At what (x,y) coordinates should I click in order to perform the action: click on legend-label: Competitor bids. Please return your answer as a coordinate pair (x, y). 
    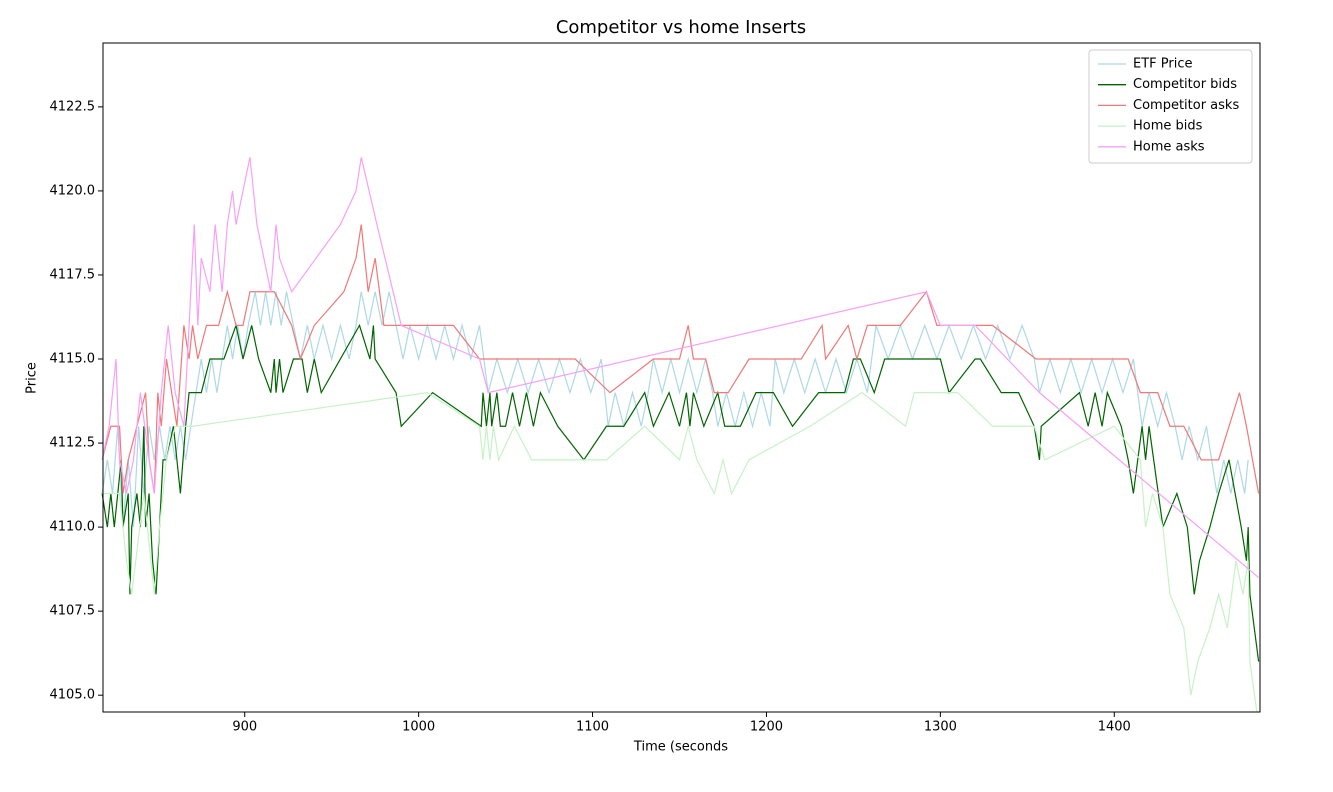
    Looking at the image, I should click on (1185, 84).